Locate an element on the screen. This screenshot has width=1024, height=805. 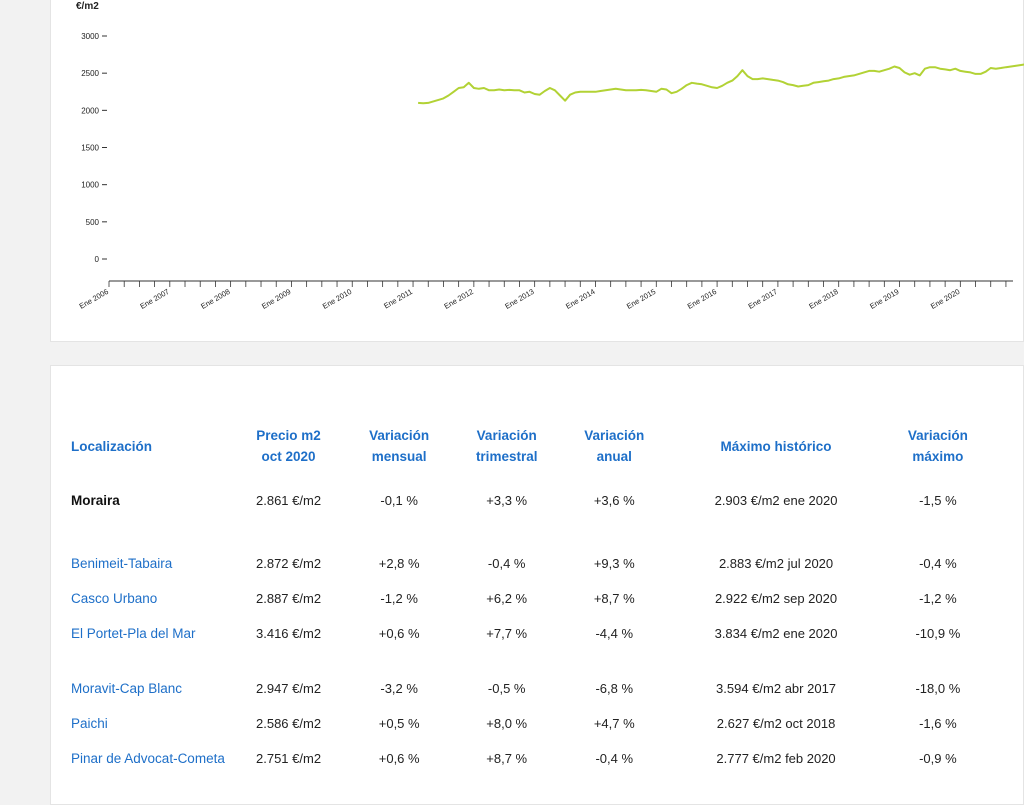
cell-var-trimestral: +8,7 % is located at coordinates (507, 758).